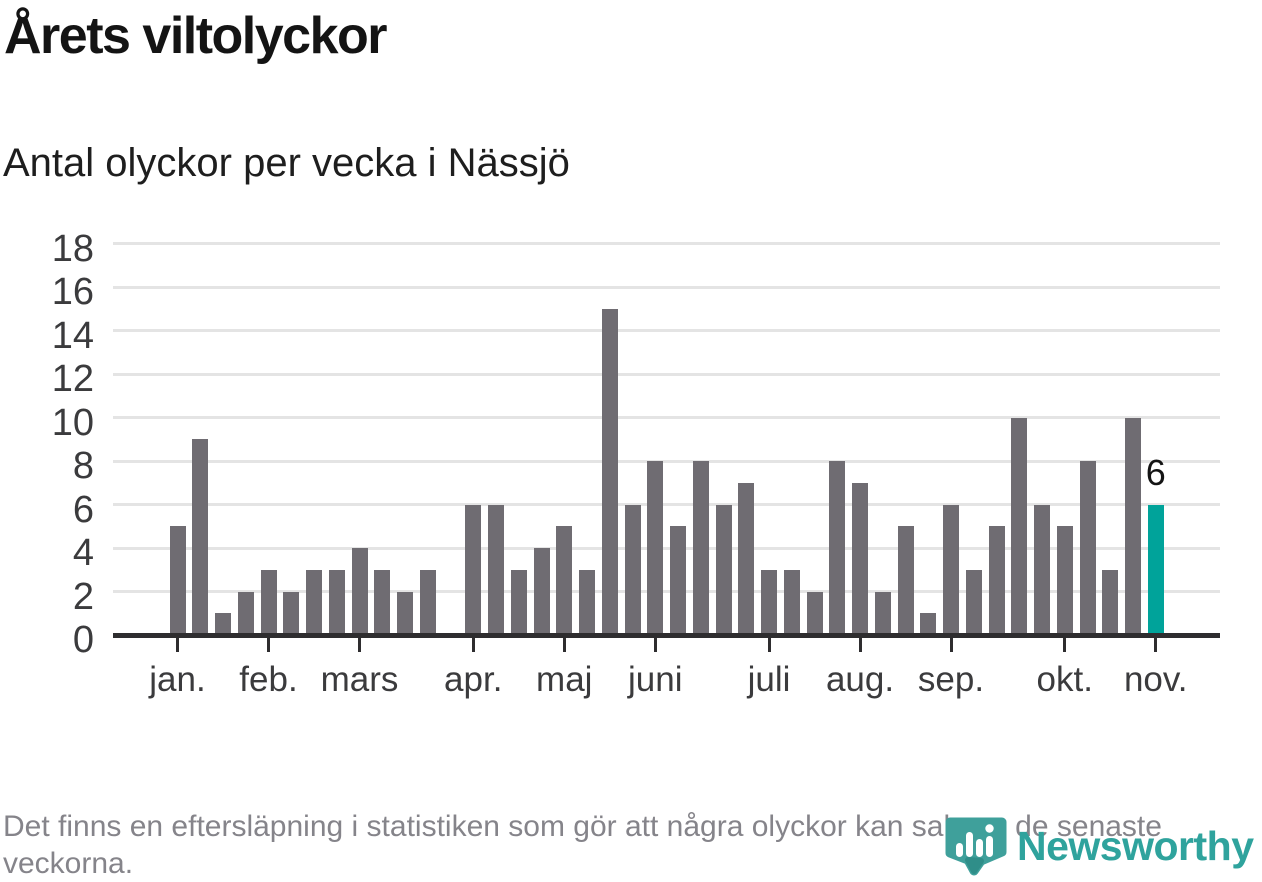 The height and width of the screenshot is (882, 1262). Describe the element at coordinates (1064, 679) in the screenshot. I see `x-axis-month-label: okt.` at that location.